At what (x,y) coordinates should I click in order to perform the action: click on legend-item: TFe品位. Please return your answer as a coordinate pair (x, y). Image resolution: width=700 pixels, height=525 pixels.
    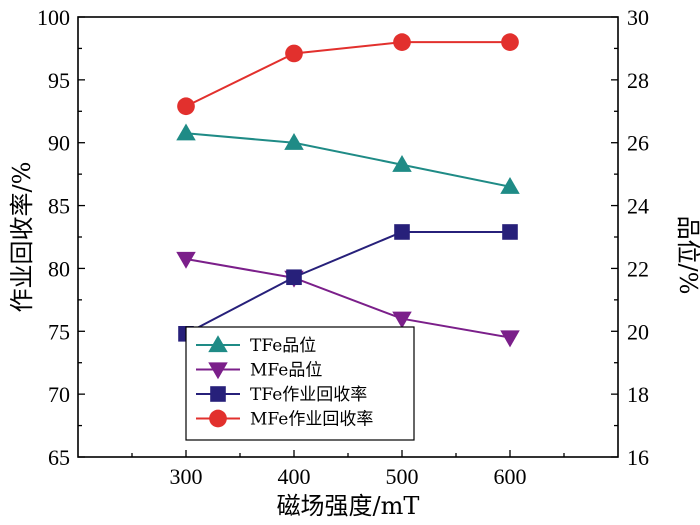
    Looking at the image, I should click on (256, 345).